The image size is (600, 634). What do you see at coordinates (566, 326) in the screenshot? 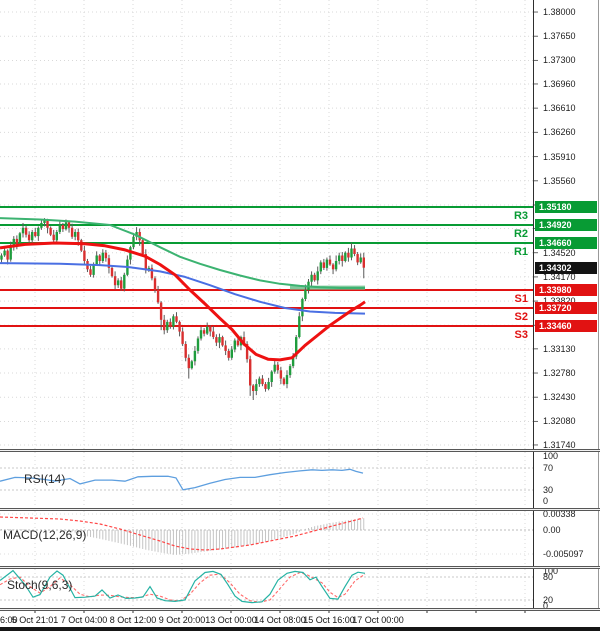
I see `price-level-badge-s3: 1.33460` at bounding box center [566, 326].